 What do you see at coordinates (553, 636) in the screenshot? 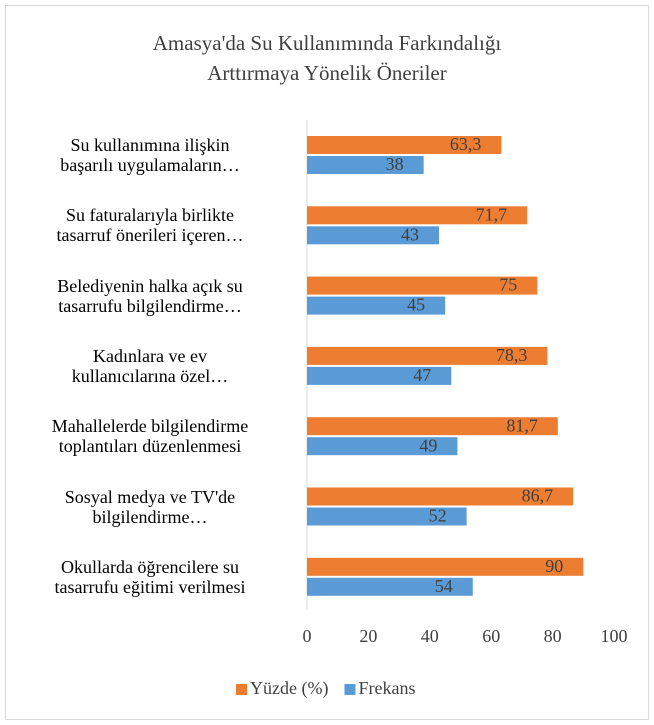
I see `x-tick-label: 80` at bounding box center [553, 636].